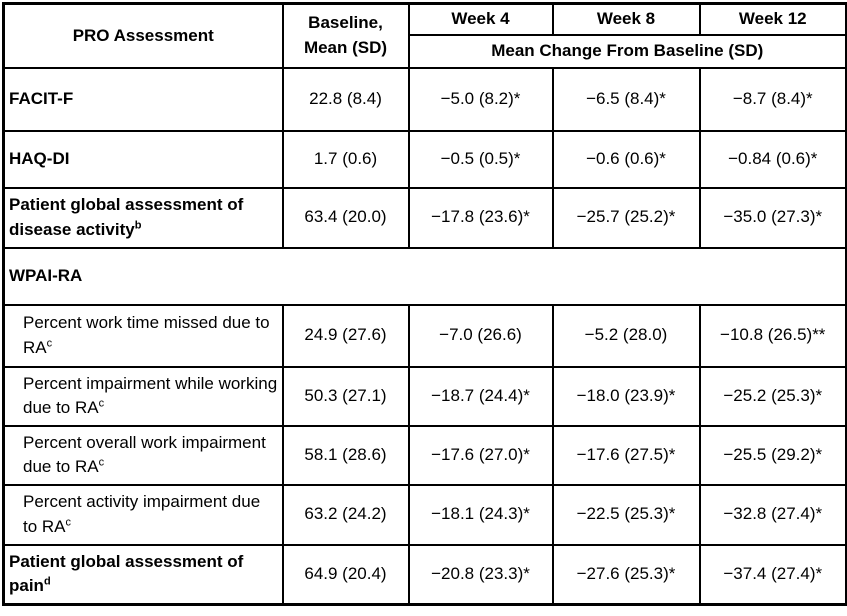 The image size is (847, 616). Describe the element at coordinates (345, 23) in the screenshot. I see `header-baseline-line1: Baseline,` at that location.